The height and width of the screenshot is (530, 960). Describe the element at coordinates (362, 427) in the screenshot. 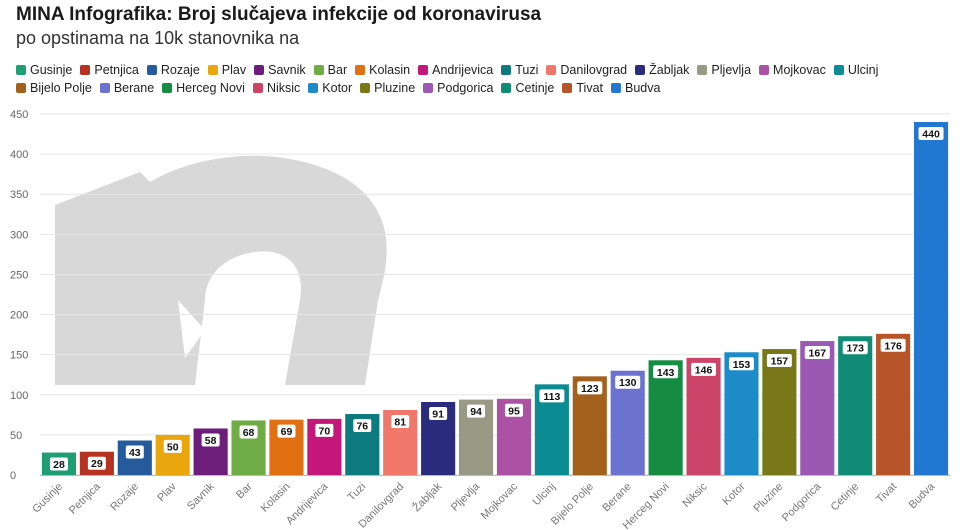

I see `data-label: 76` at that location.